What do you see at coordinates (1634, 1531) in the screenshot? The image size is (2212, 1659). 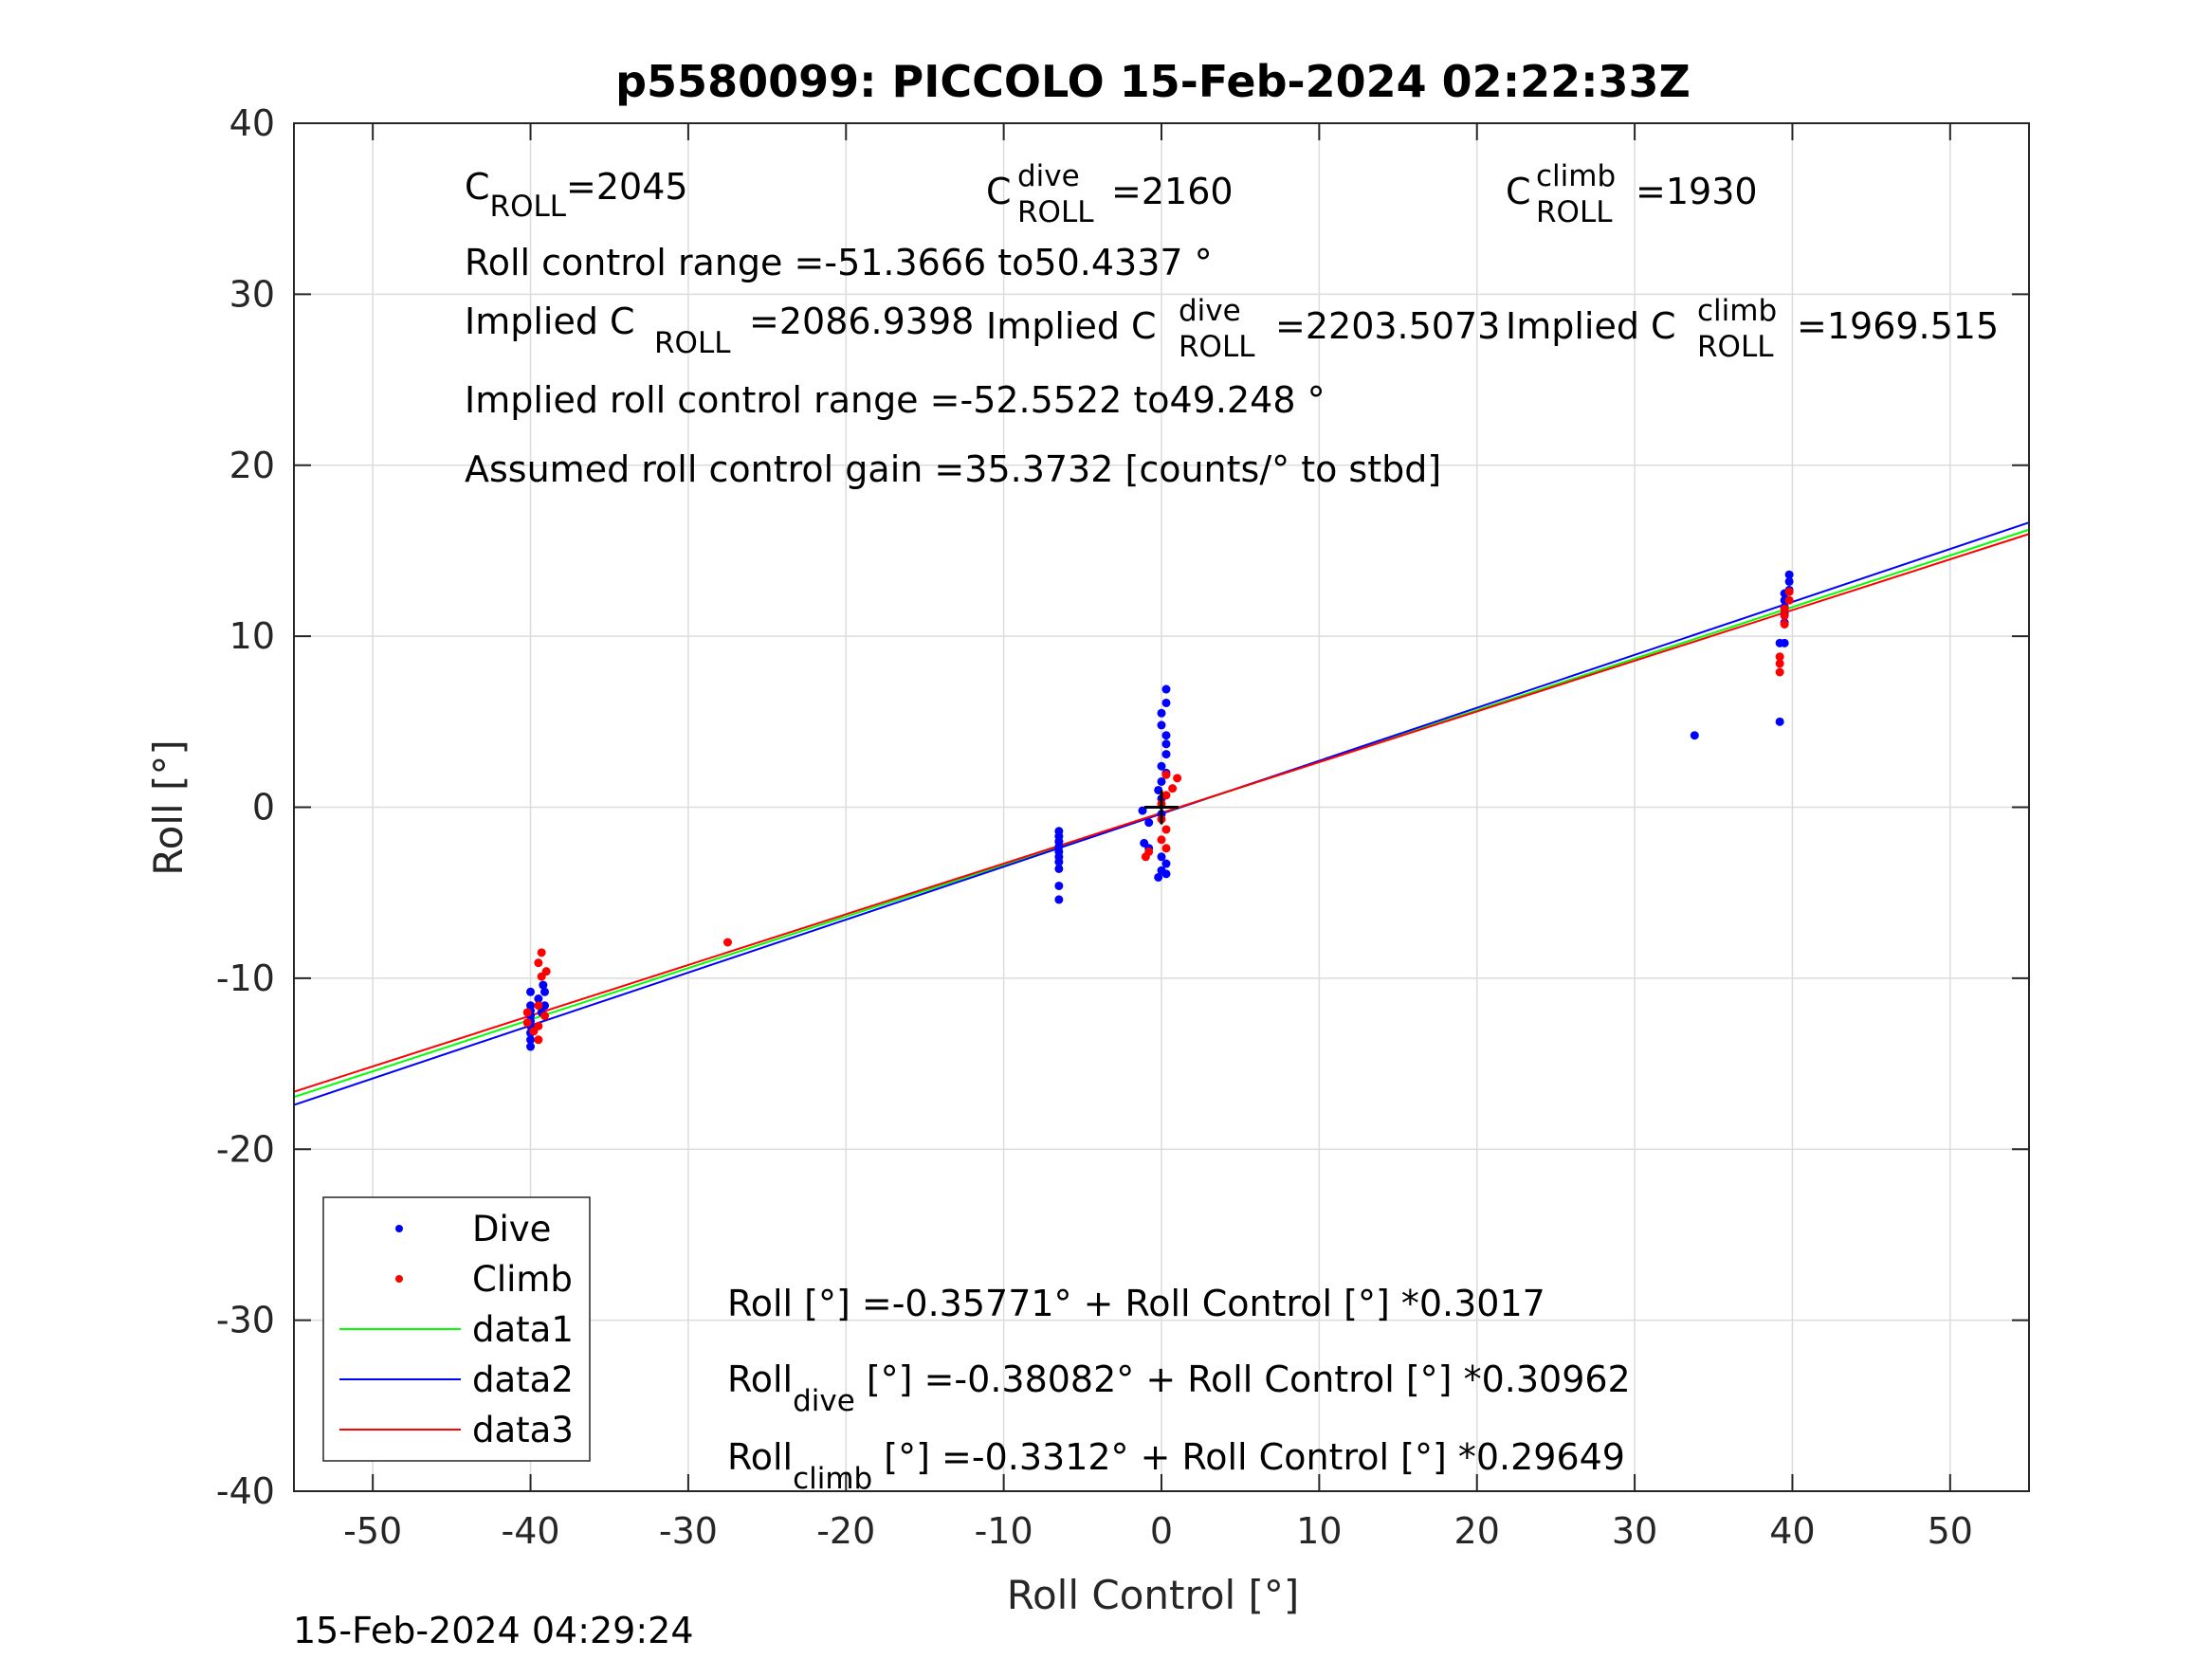 I see `x-tick-label: 30` at bounding box center [1634, 1531].